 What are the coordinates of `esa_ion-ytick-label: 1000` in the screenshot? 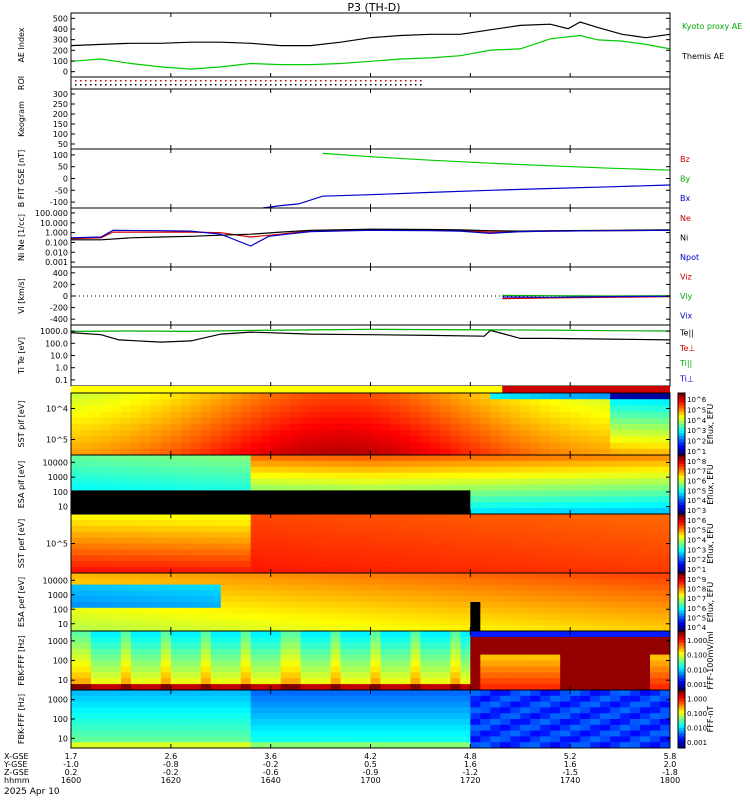 It's located at (58, 477).